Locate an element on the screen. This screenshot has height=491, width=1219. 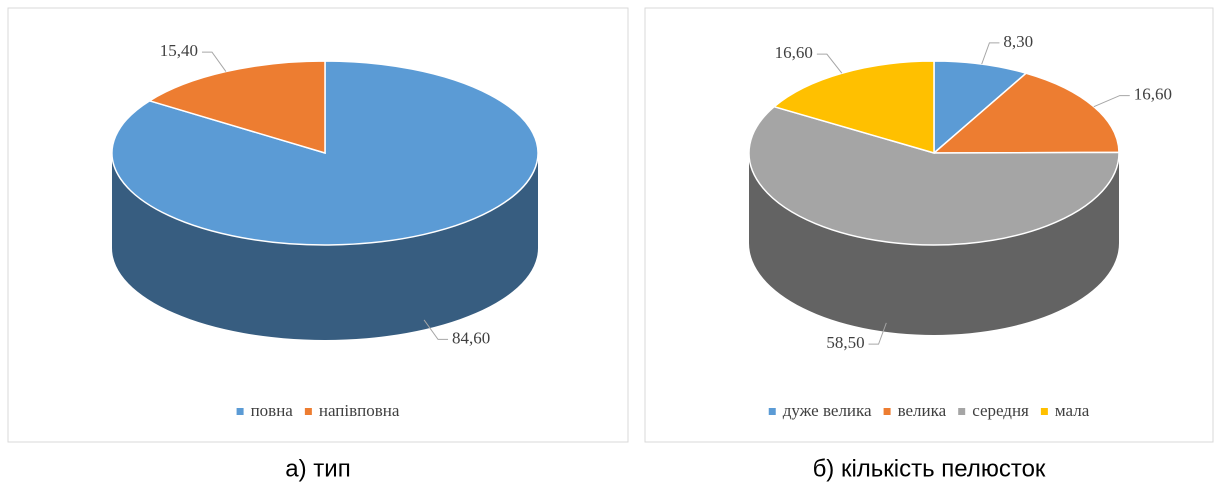
legend-label: середня is located at coordinates (1000, 410).